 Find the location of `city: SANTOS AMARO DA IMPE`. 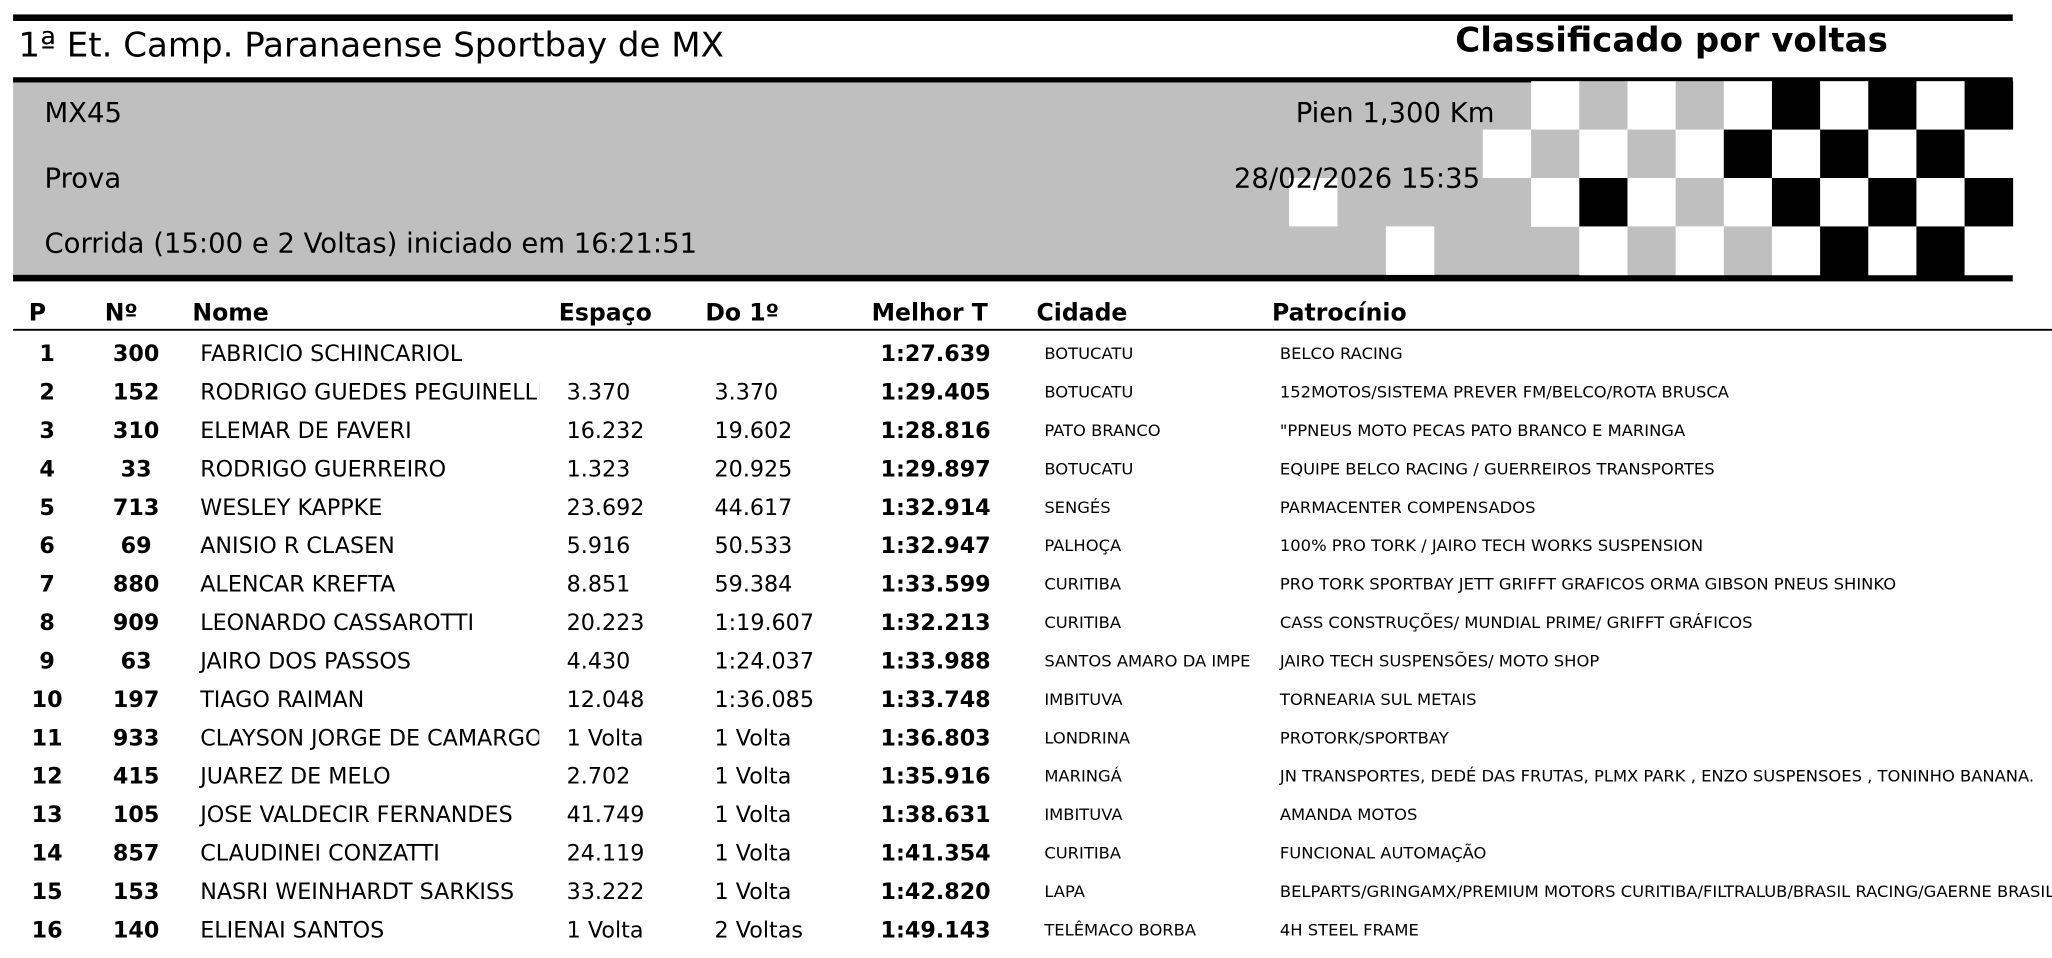

city: SANTOS AMARO DA IMPE is located at coordinates (1147, 660).